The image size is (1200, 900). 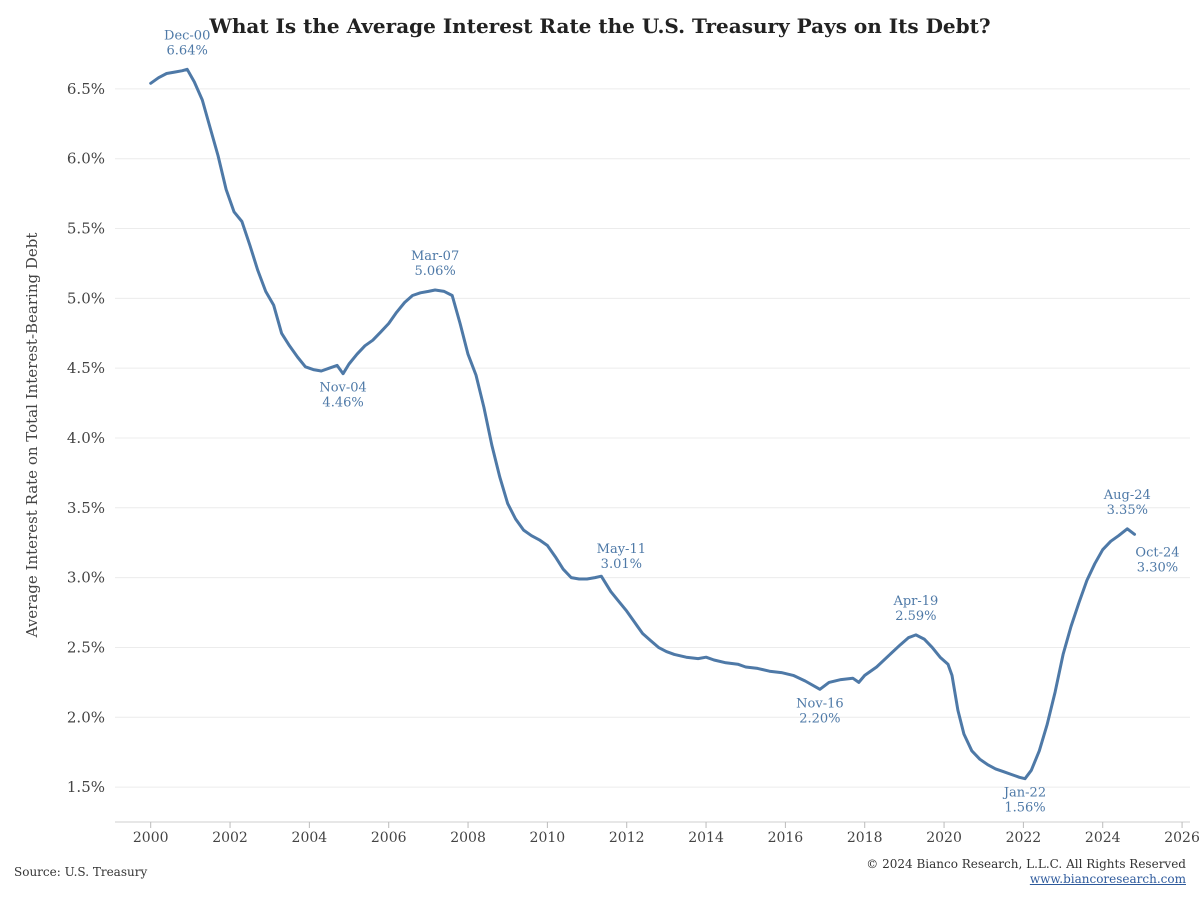 What do you see at coordinates (915, 616) in the screenshot?
I see `annotation-value: 2.59%` at bounding box center [915, 616].